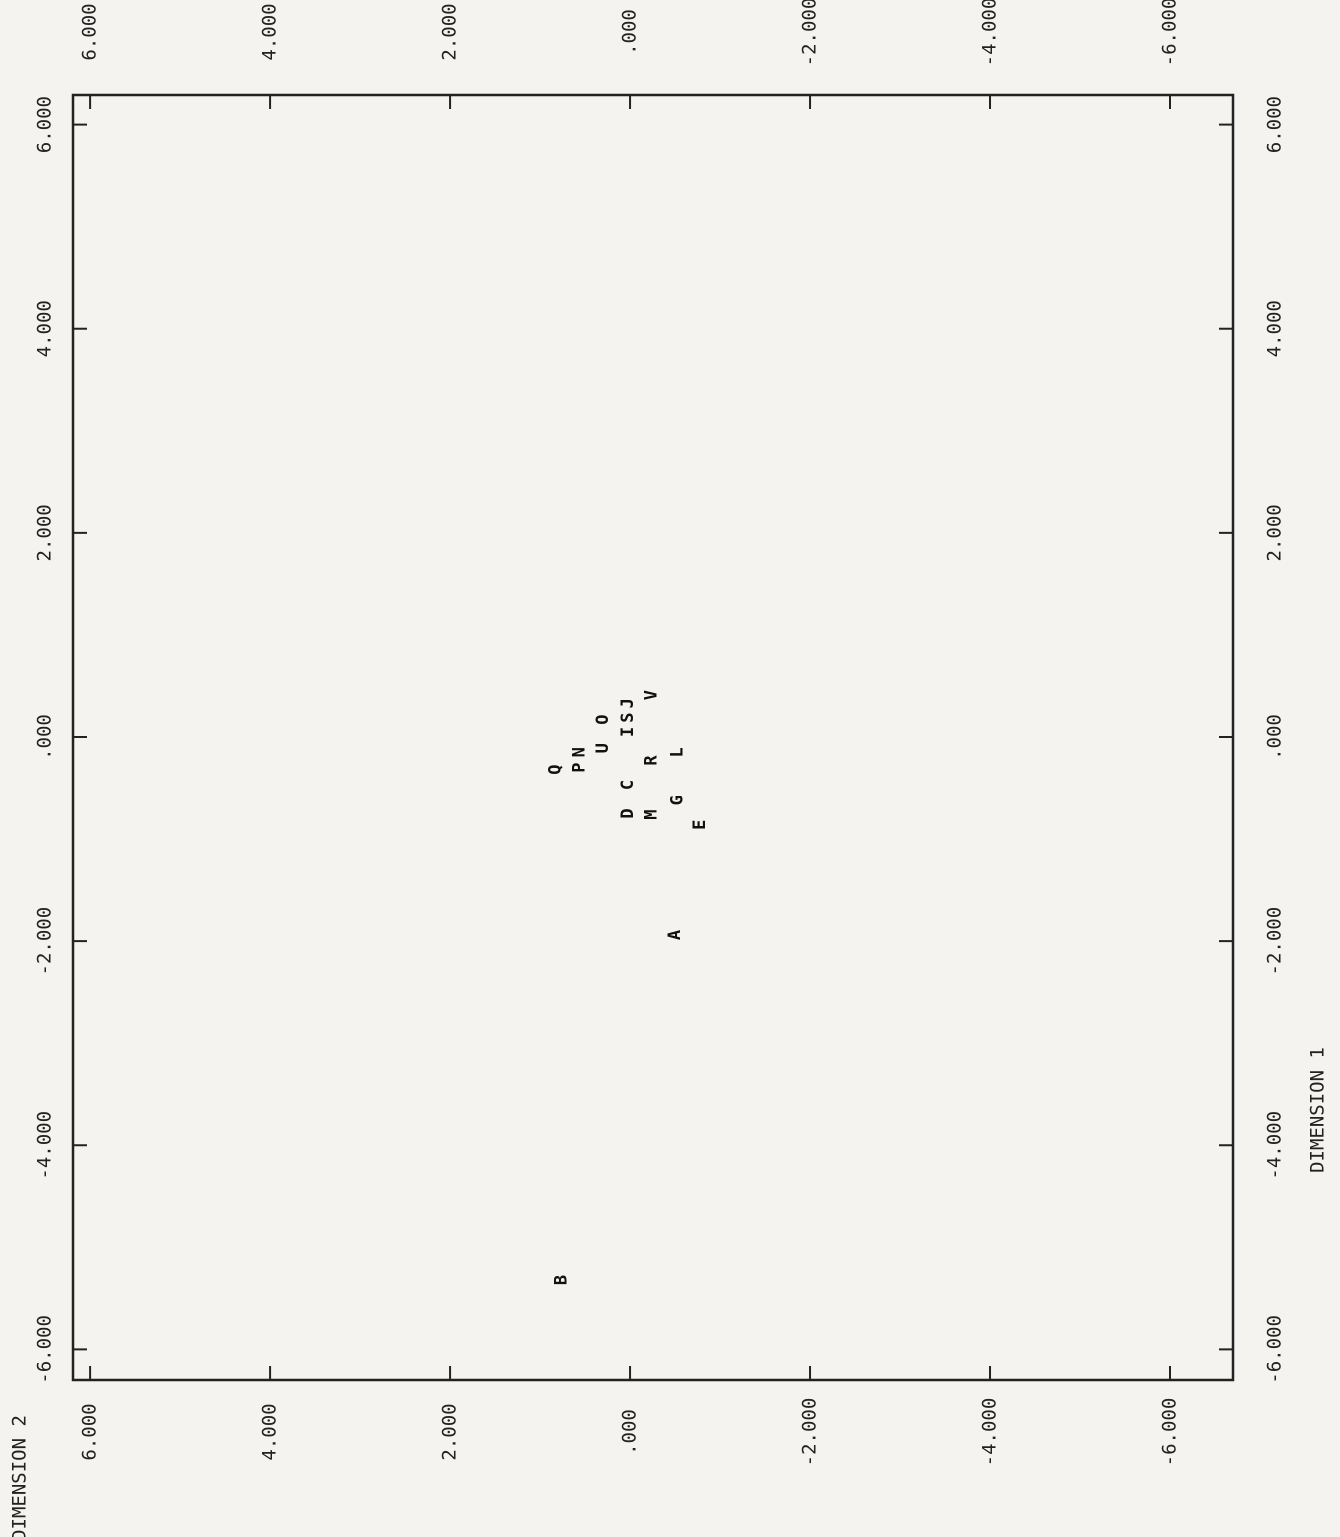 The width and height of the screenshot is (1340, 1537). Describe the element at coordinates (652, 695) in the screenshot. I see `point-label: V` at that location.